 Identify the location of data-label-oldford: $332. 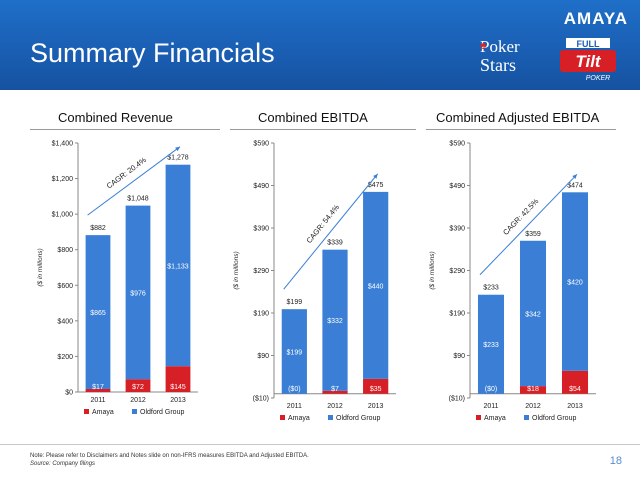
(335, 321).